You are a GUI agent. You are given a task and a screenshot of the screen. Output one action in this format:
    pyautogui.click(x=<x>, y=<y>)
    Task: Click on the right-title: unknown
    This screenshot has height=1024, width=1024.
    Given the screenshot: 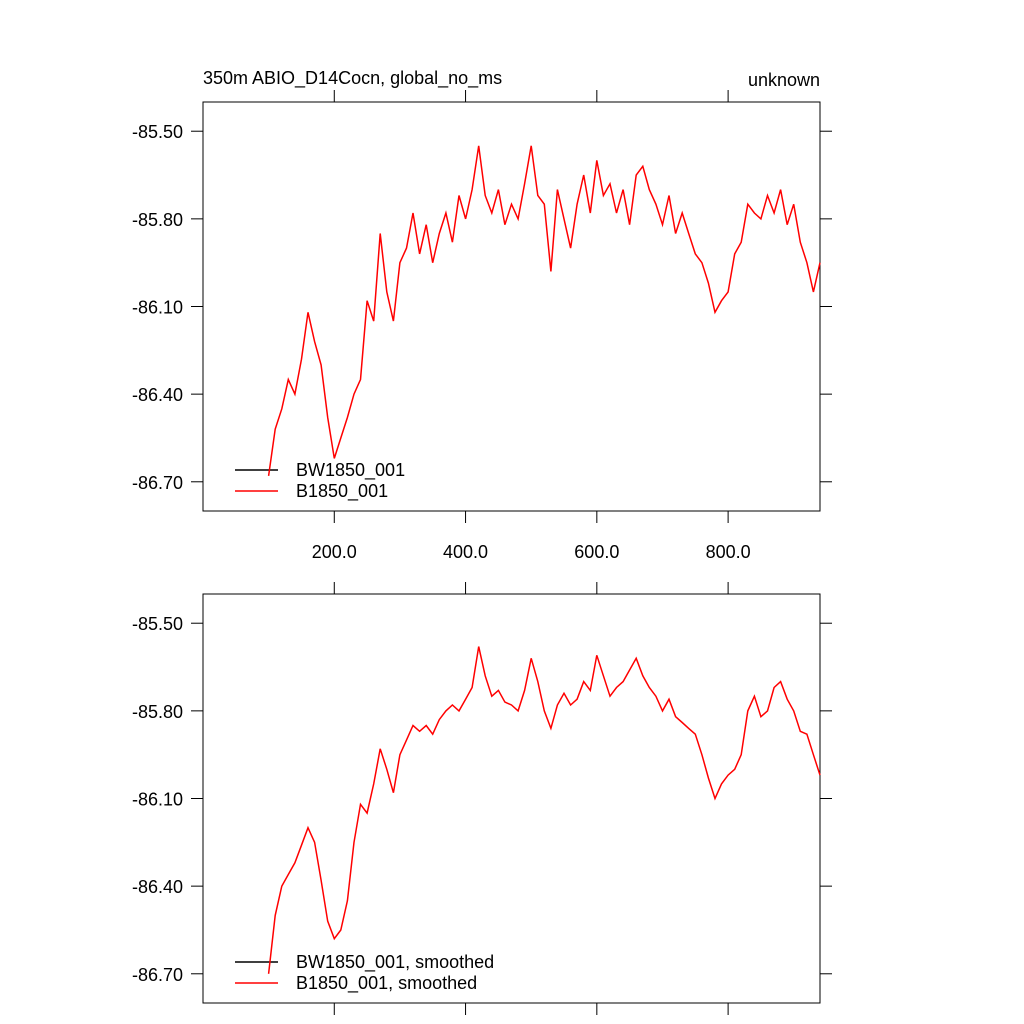 What is the action you would take?
    pyautogui.click(x=784, y=80)
    